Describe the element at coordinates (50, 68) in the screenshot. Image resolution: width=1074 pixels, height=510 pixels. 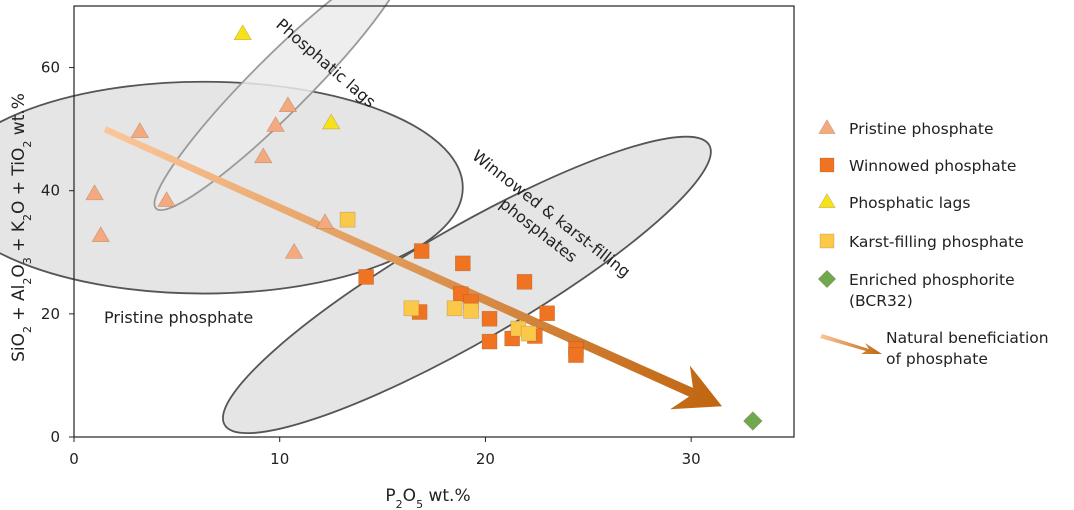
I see `y-tick-label: 60` at that location.